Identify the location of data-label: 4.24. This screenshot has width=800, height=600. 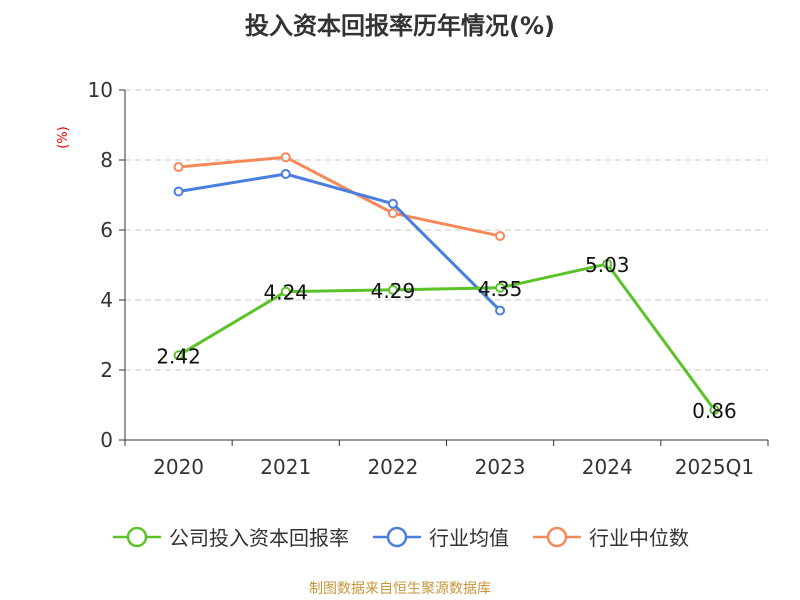
(285, 293).